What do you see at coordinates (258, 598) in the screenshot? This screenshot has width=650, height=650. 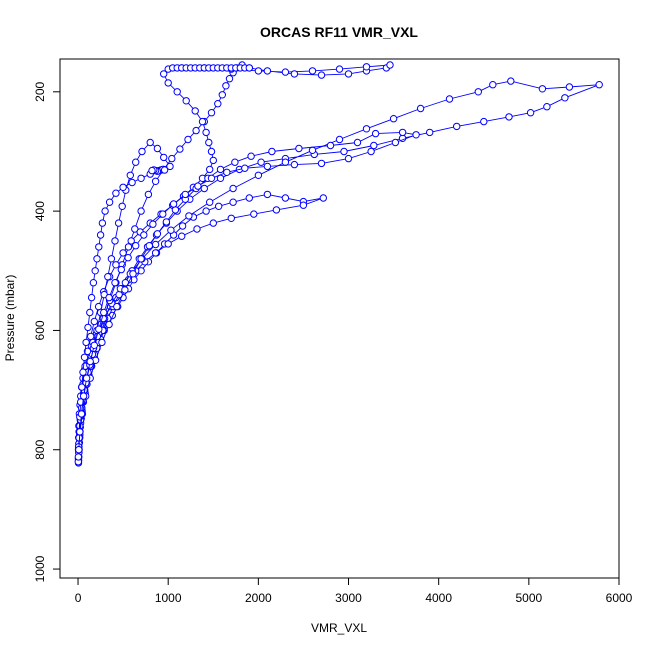 I see `x-tick-label: 2000` at bounding box center [258, 598].